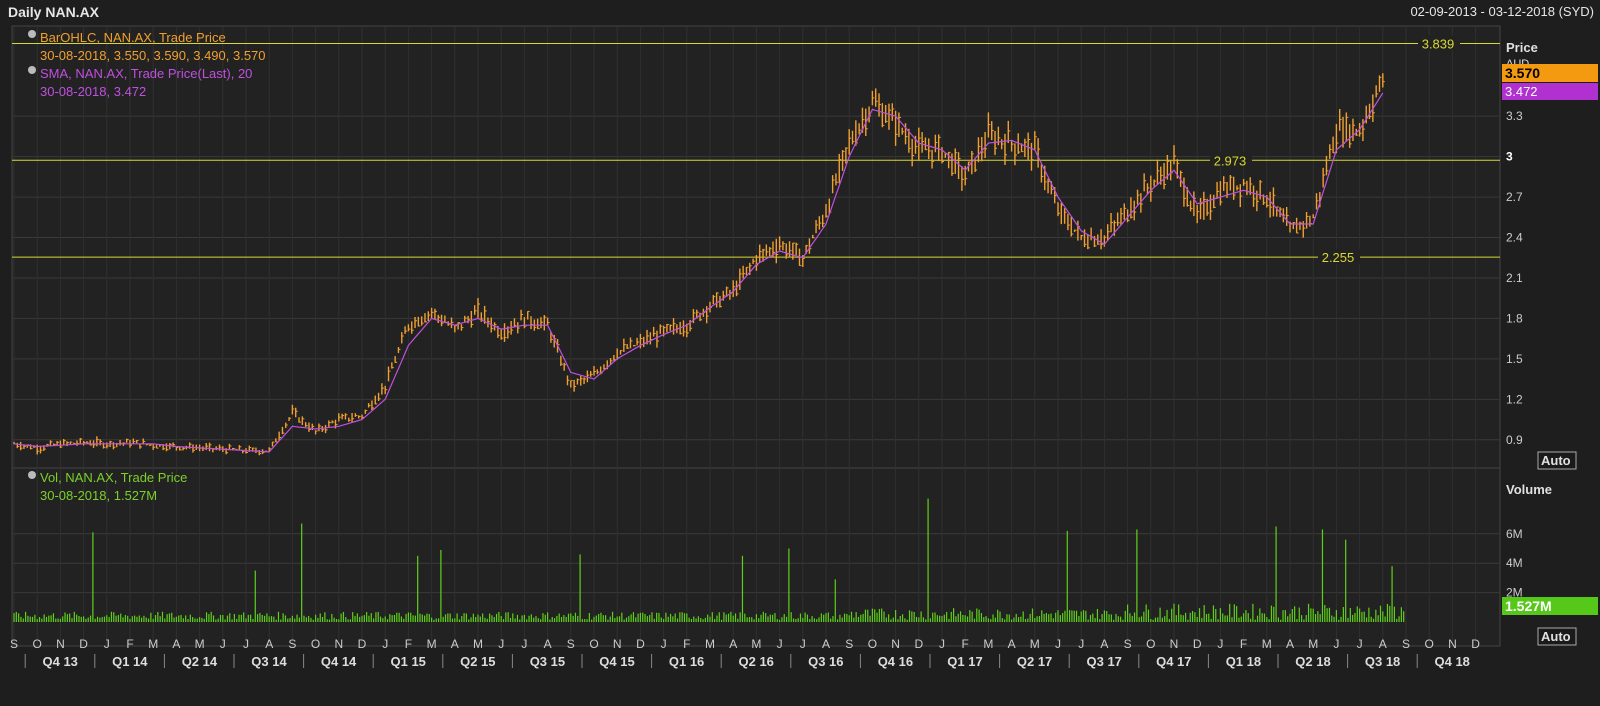 This screenshot has width=1600, height=706. What do you see at coordinates (1514, 593) in the screenshot?
I see `volume-tick-label: 2M` at bounding box center [1514, 593].